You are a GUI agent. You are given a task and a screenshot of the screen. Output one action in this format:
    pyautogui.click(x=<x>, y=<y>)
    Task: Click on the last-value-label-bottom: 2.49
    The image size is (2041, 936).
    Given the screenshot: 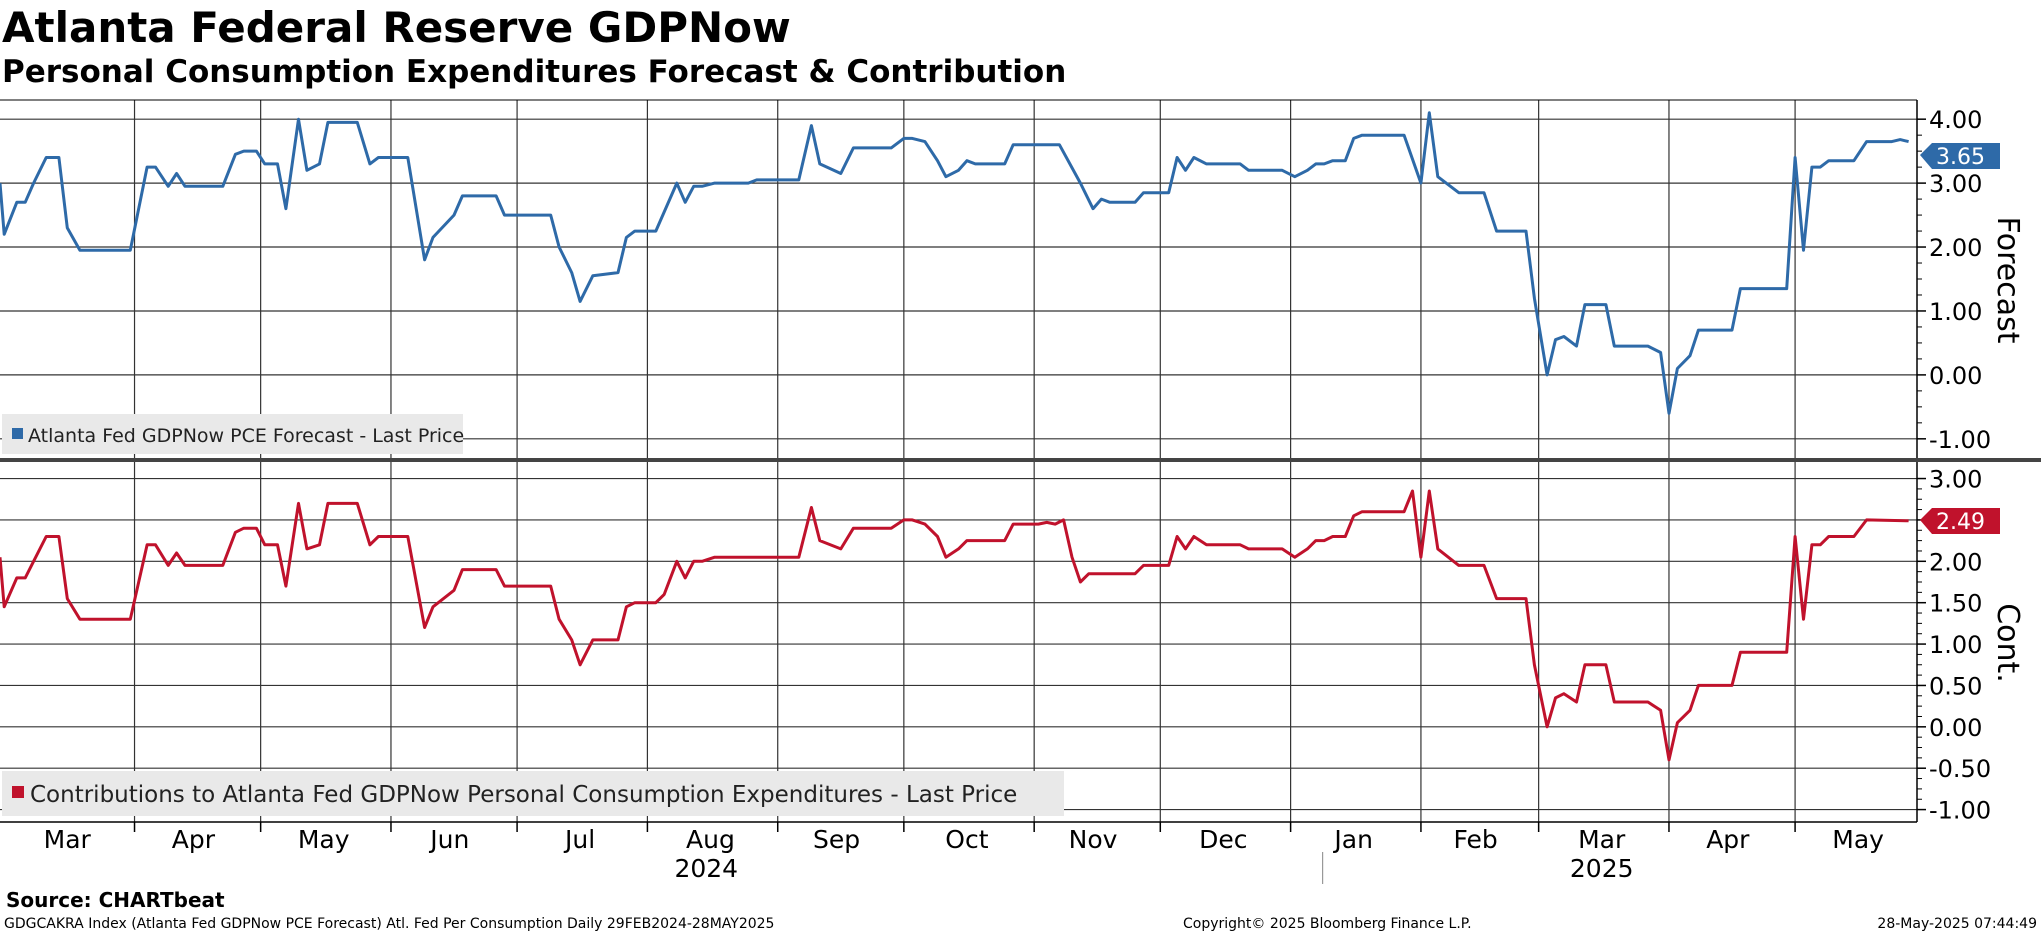 What is the action you would take?
    pyautogui.click(x=1960, y=522)
    